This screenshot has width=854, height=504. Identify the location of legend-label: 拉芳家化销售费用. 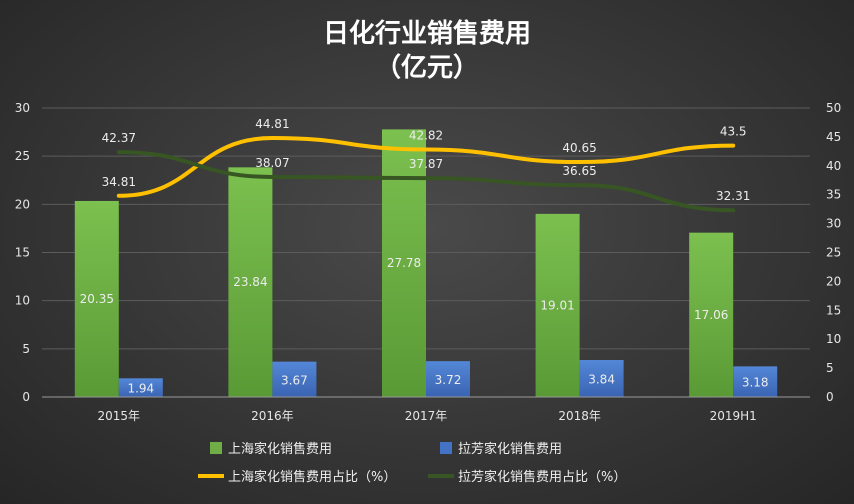
(510, 449).